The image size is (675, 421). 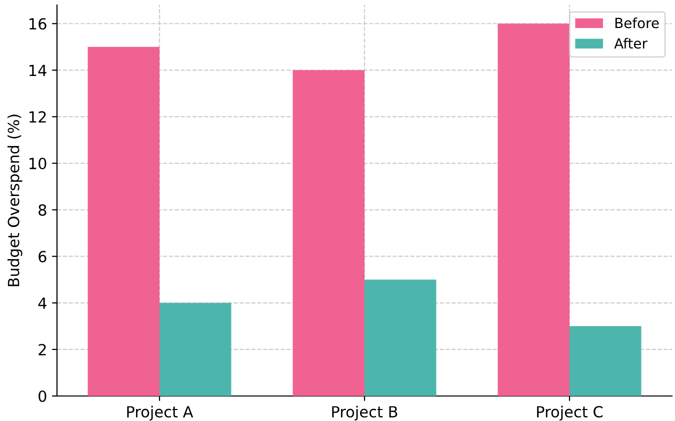 I want to click on x-tick-label: Project A, so click(x=160, y=413).